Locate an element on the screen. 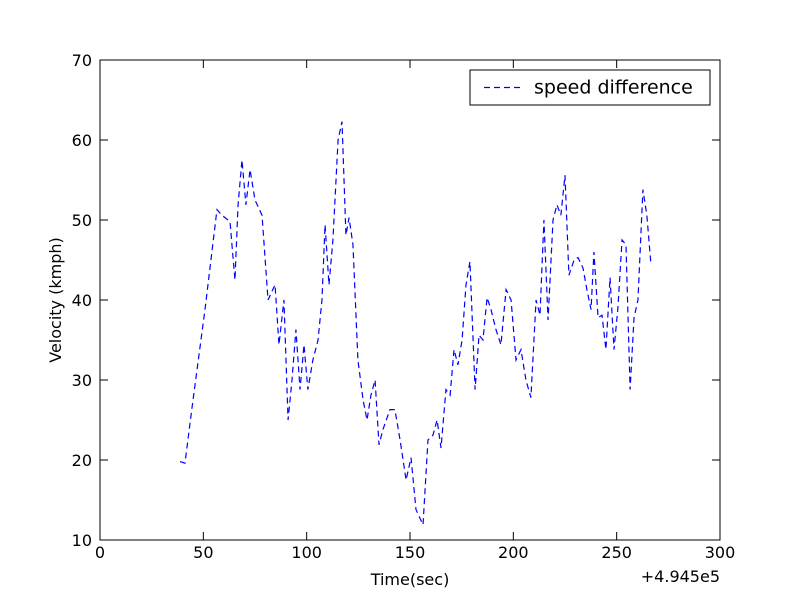 Image resolution: width=800 pixels, height=600 pixels. y-tick-label: 10 is located at coordinates (82, 540).